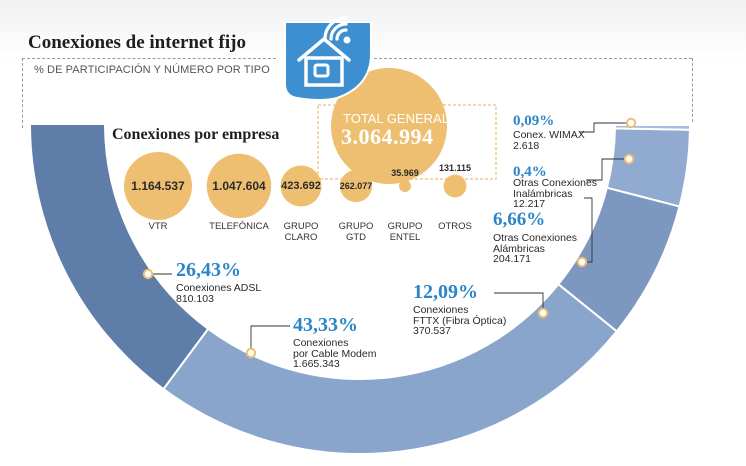  I want to click on company-bubble-value: 423.692, so click(301, 186).